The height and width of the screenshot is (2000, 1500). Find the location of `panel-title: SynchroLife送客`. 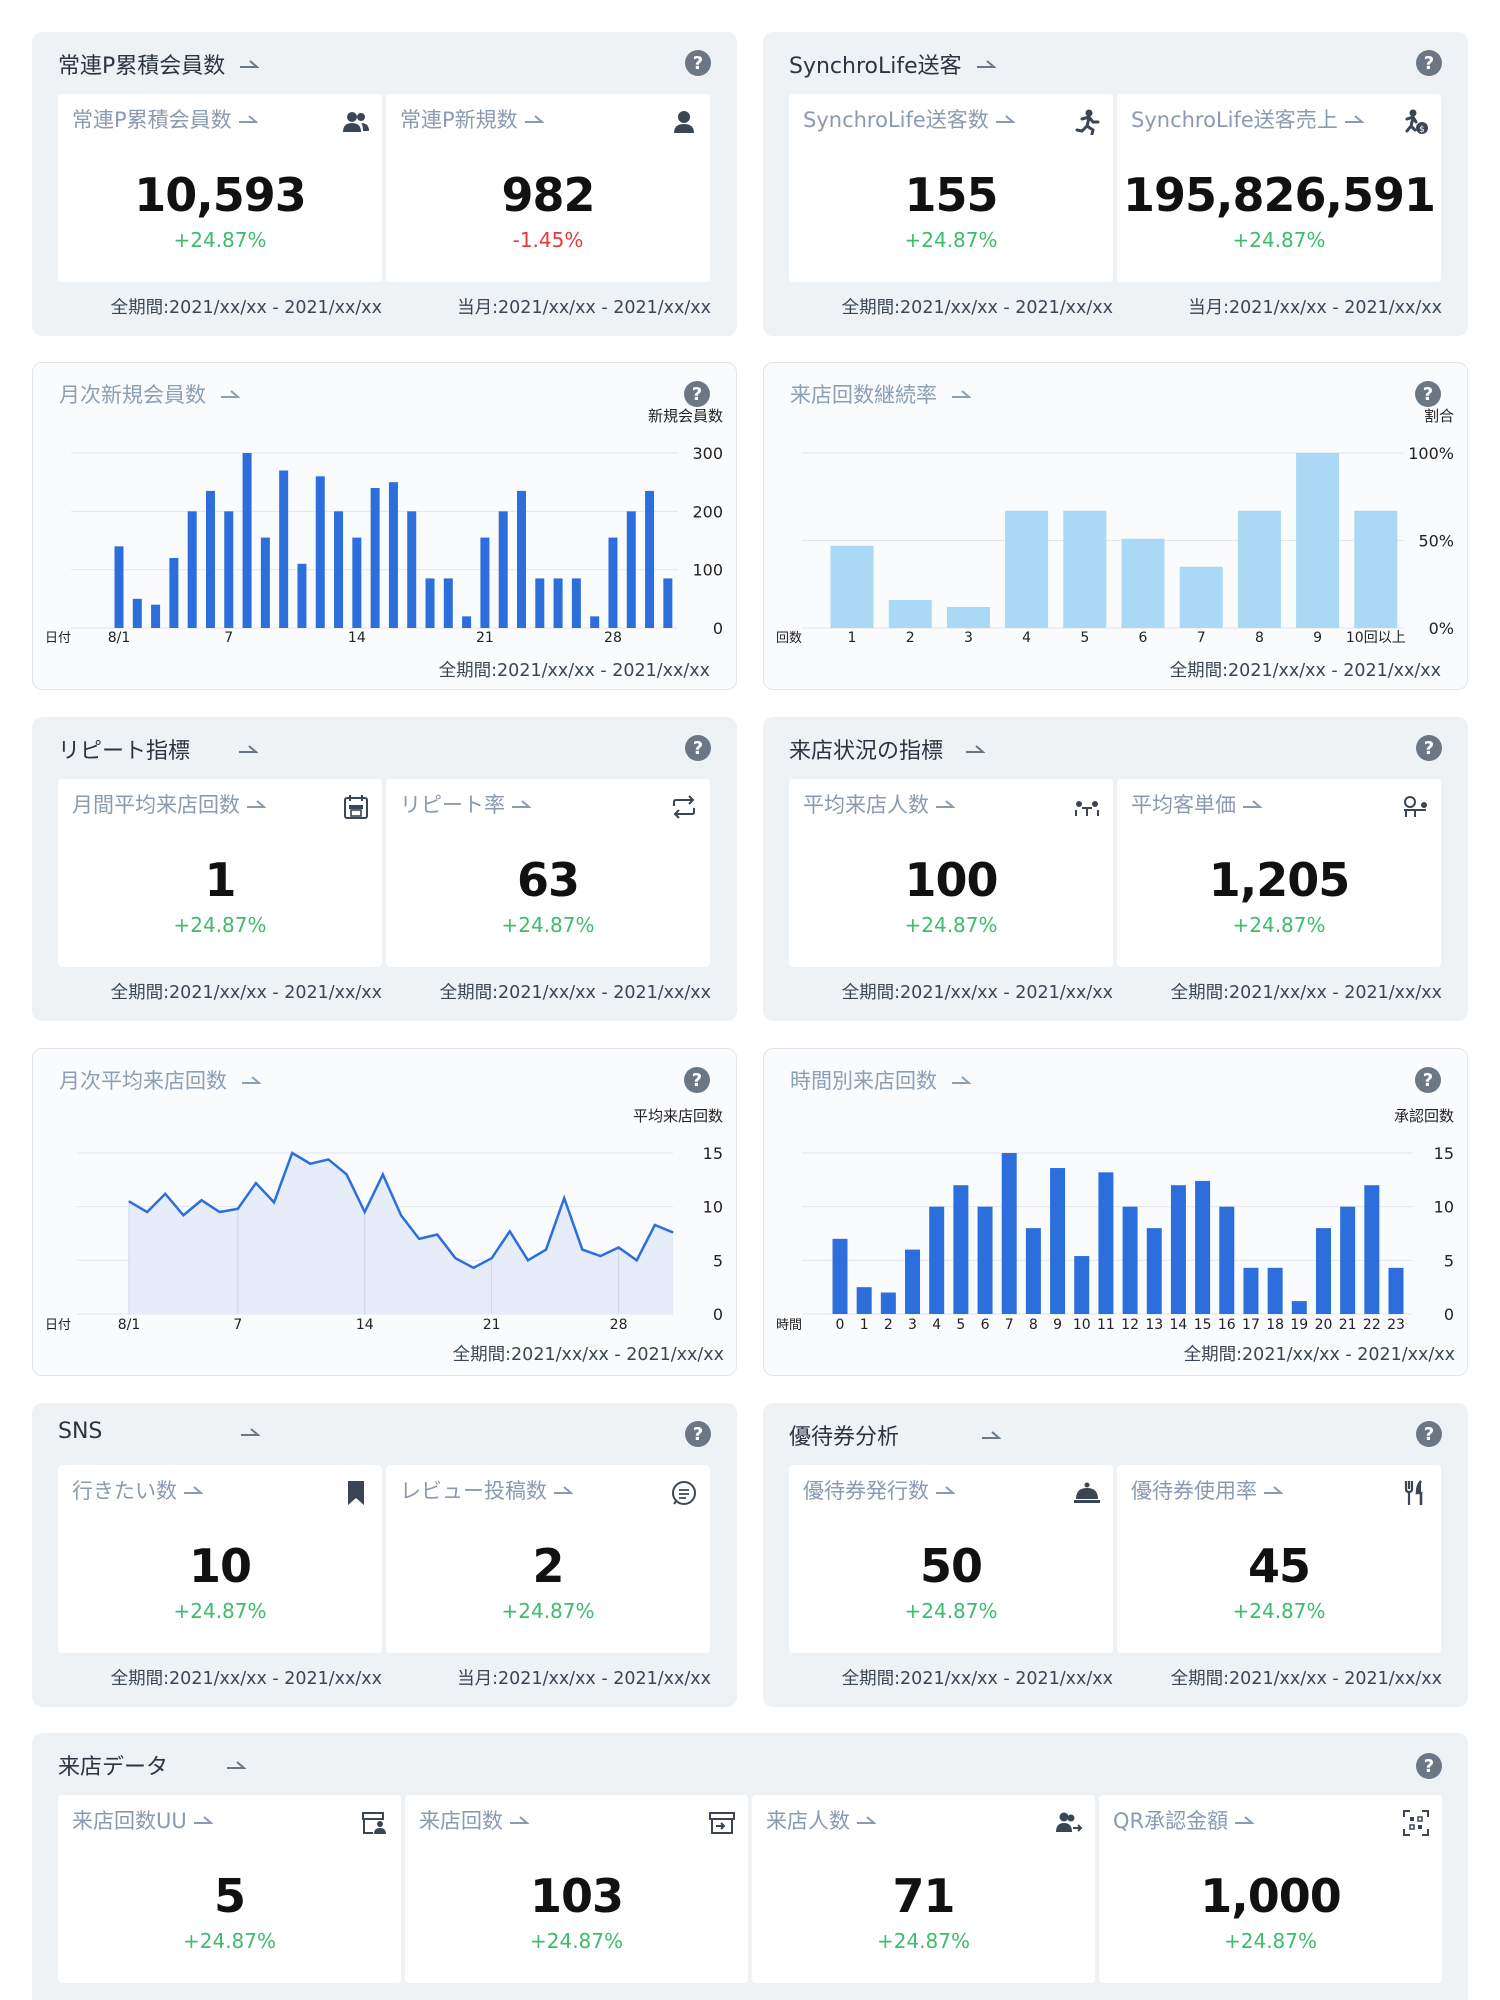

panel-title: SynchroLife送客 is located at coordinates (892, 64).